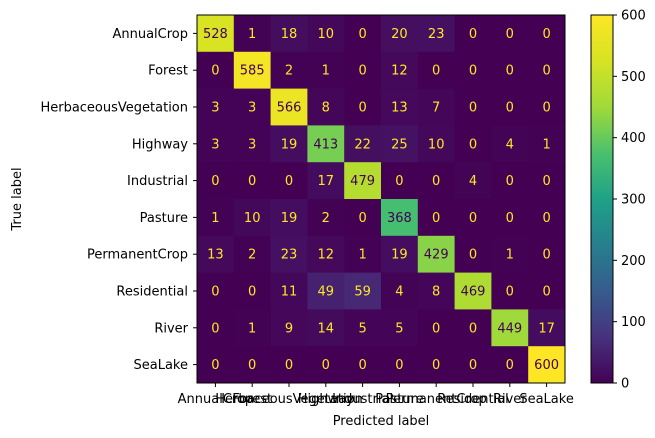  What do you see at coordinates (546, 399) in the screenshot?
I see `x-tick-label: SeaLake` at bounding box center [546, 399].